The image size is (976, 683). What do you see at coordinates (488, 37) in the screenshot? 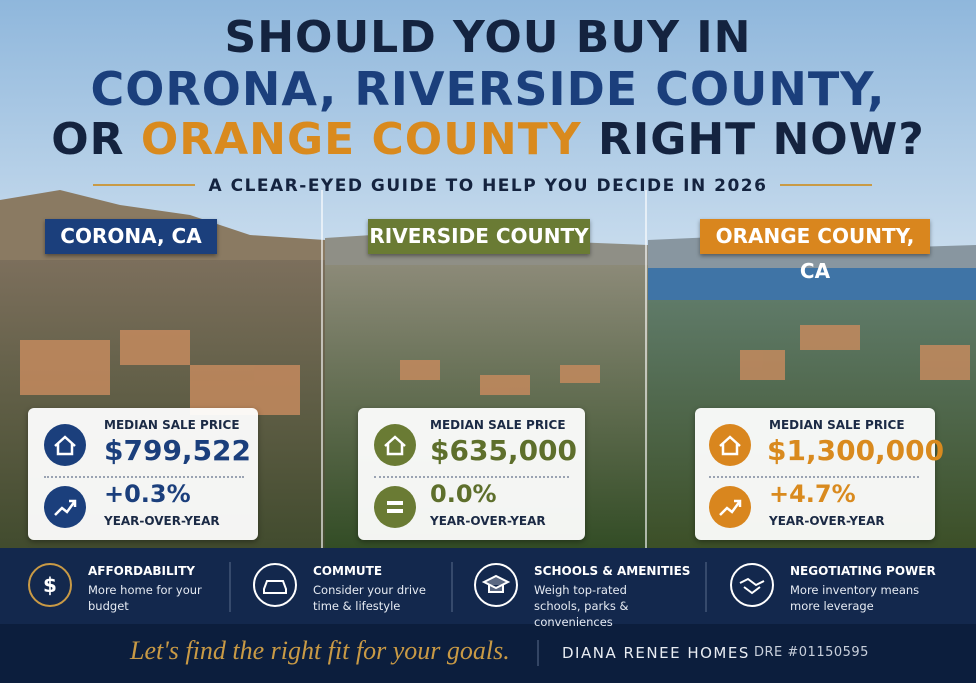
I see `title-line: SHOULD YOU BUY IN` at bounding box center [488, 37].